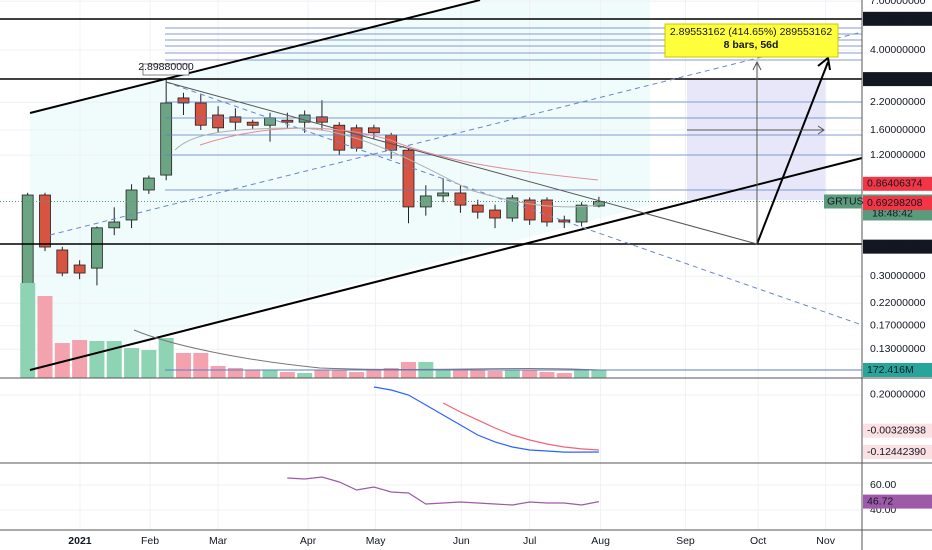 The image size is (932, 550). Describe the element at coordinates (896, 430) in the screenshot. I see `price-label: -0.00328938` at that location.